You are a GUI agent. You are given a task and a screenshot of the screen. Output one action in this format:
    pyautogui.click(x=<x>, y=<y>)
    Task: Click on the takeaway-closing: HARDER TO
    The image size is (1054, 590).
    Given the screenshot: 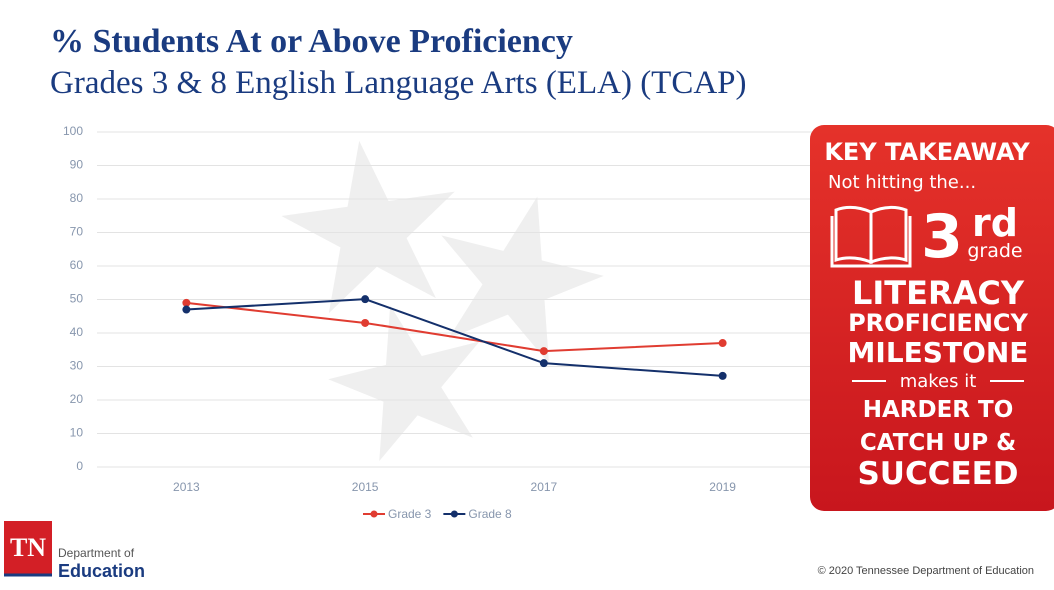 What is the action you would take?
    pyautogui.click(x=938, y=410)
    